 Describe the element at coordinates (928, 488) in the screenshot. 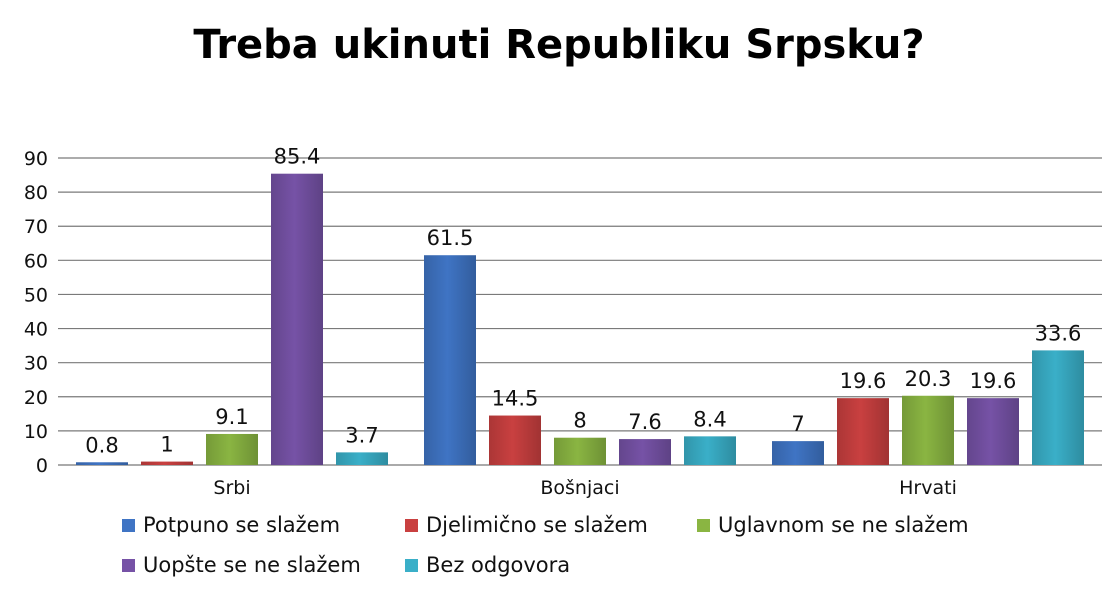

I see `category-label: Hrvati` at that location.